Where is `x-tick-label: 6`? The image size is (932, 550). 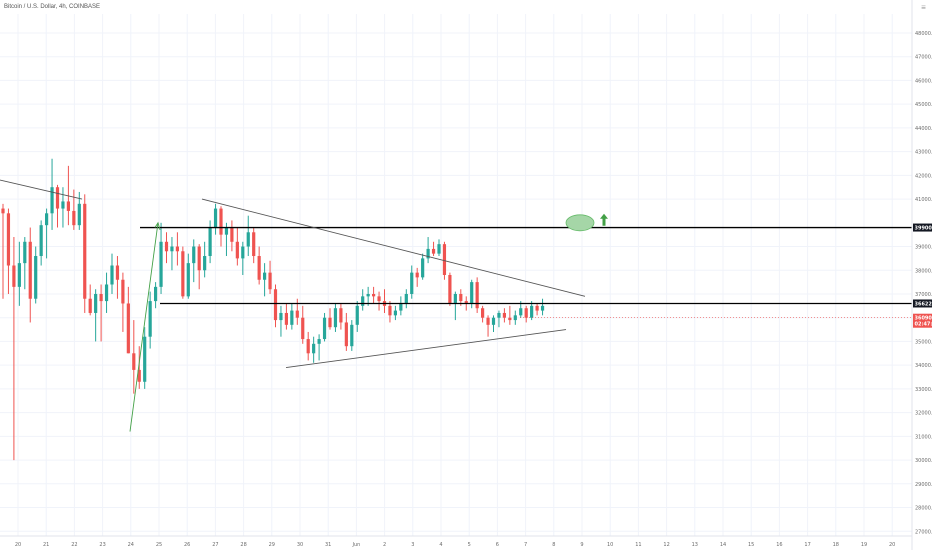
x-tick-label: 6 is located at coordinates (497, 545).